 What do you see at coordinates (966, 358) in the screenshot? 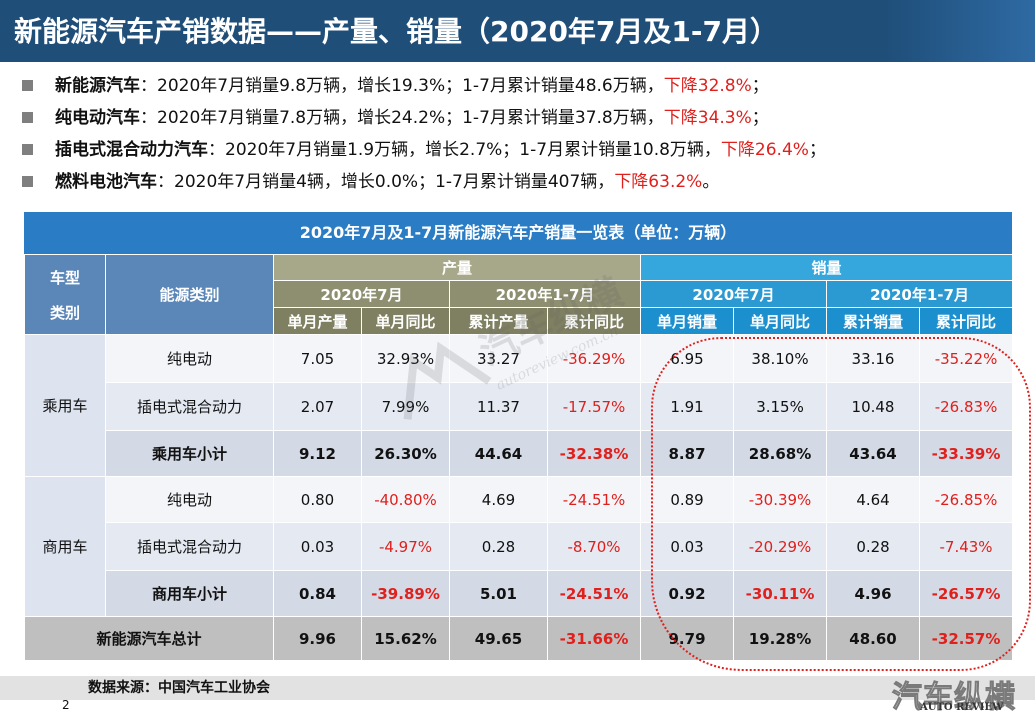
I see `value-cell: -35.22%` at bounding box center [966, 358].